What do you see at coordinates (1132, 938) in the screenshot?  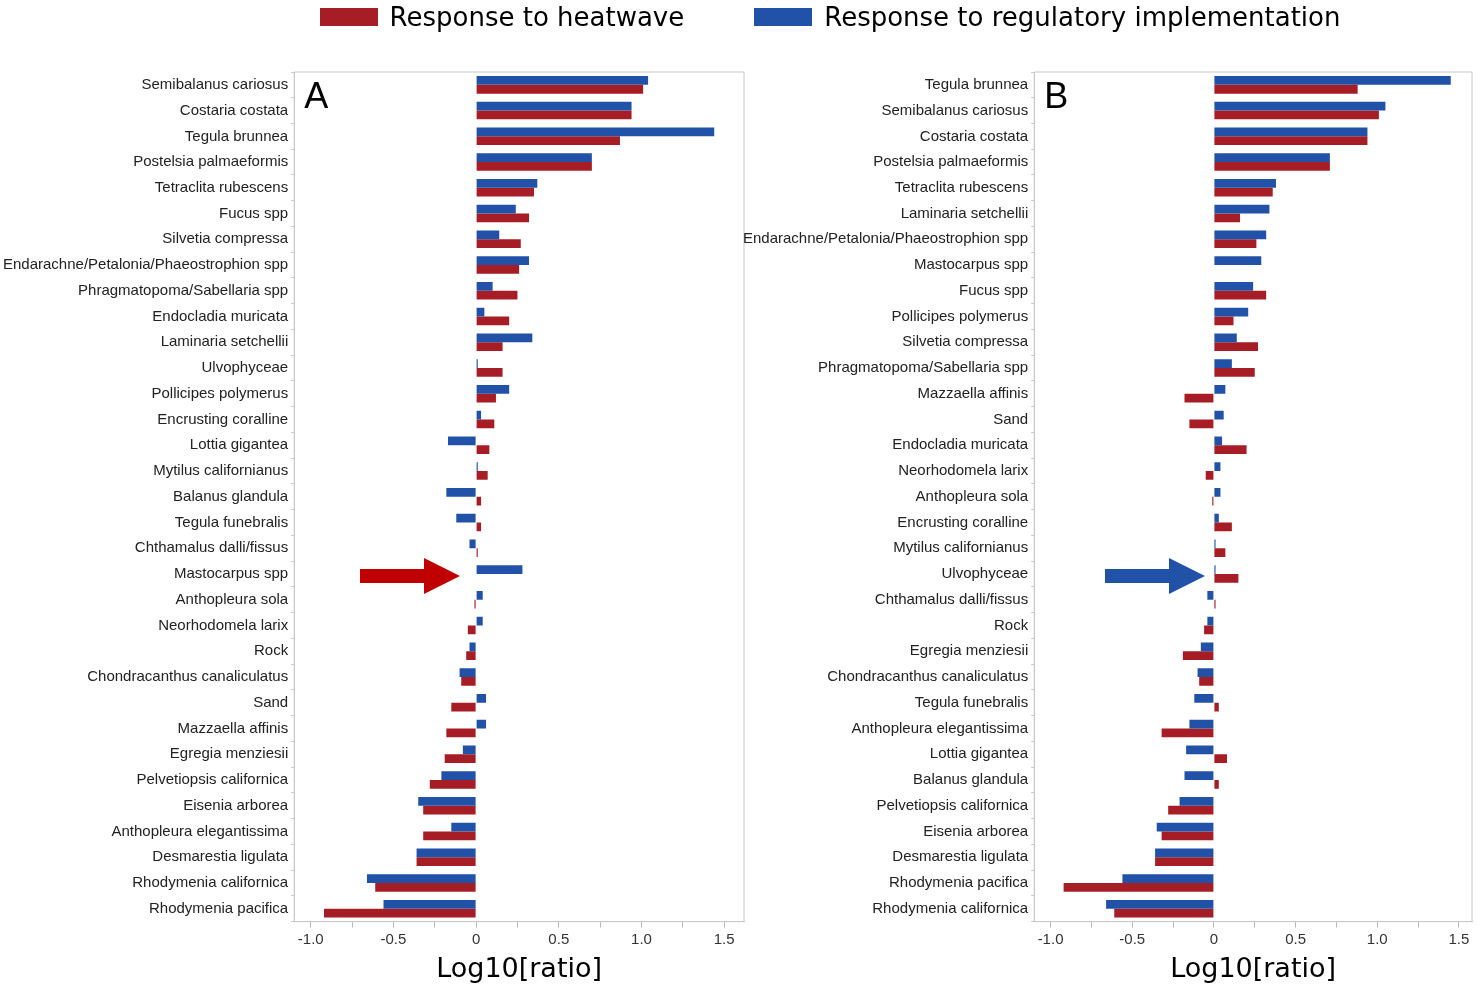 I see `x-tick-label: -0.5` at bounding box center [1132, 938].